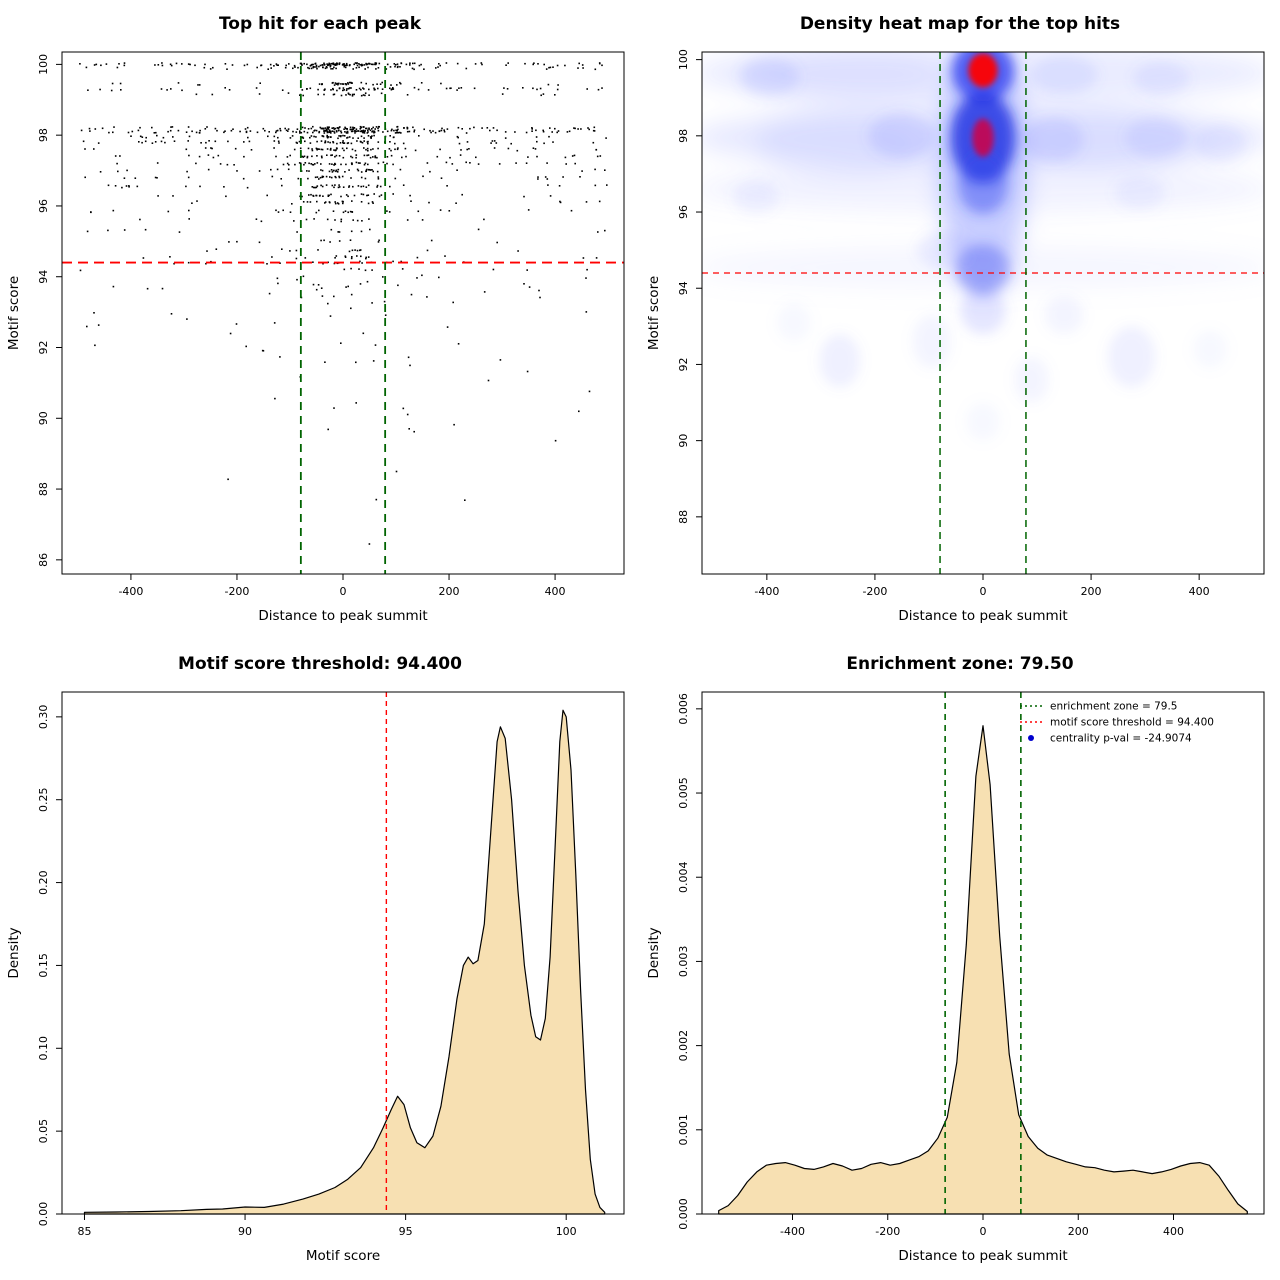  Describe the element at coordinates (683, 1046) in the screenshot. I see `y-tick-label: 0.002` at that location.